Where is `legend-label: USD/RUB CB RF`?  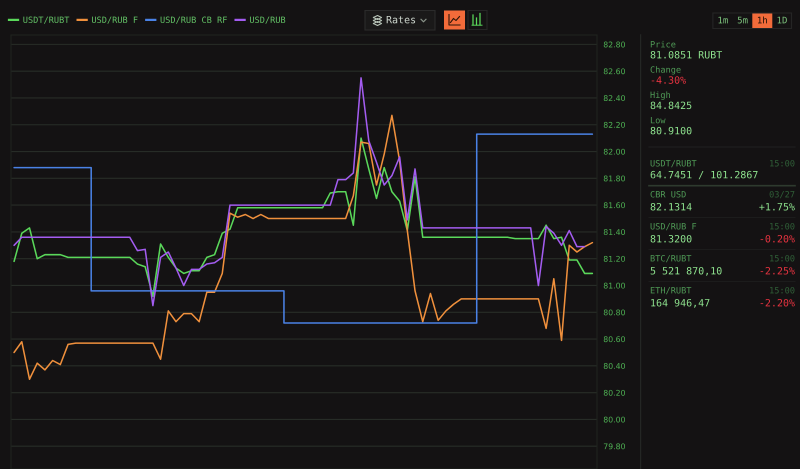 legend-label: USD/RUB CB RF is located at coordinates (193, 20).